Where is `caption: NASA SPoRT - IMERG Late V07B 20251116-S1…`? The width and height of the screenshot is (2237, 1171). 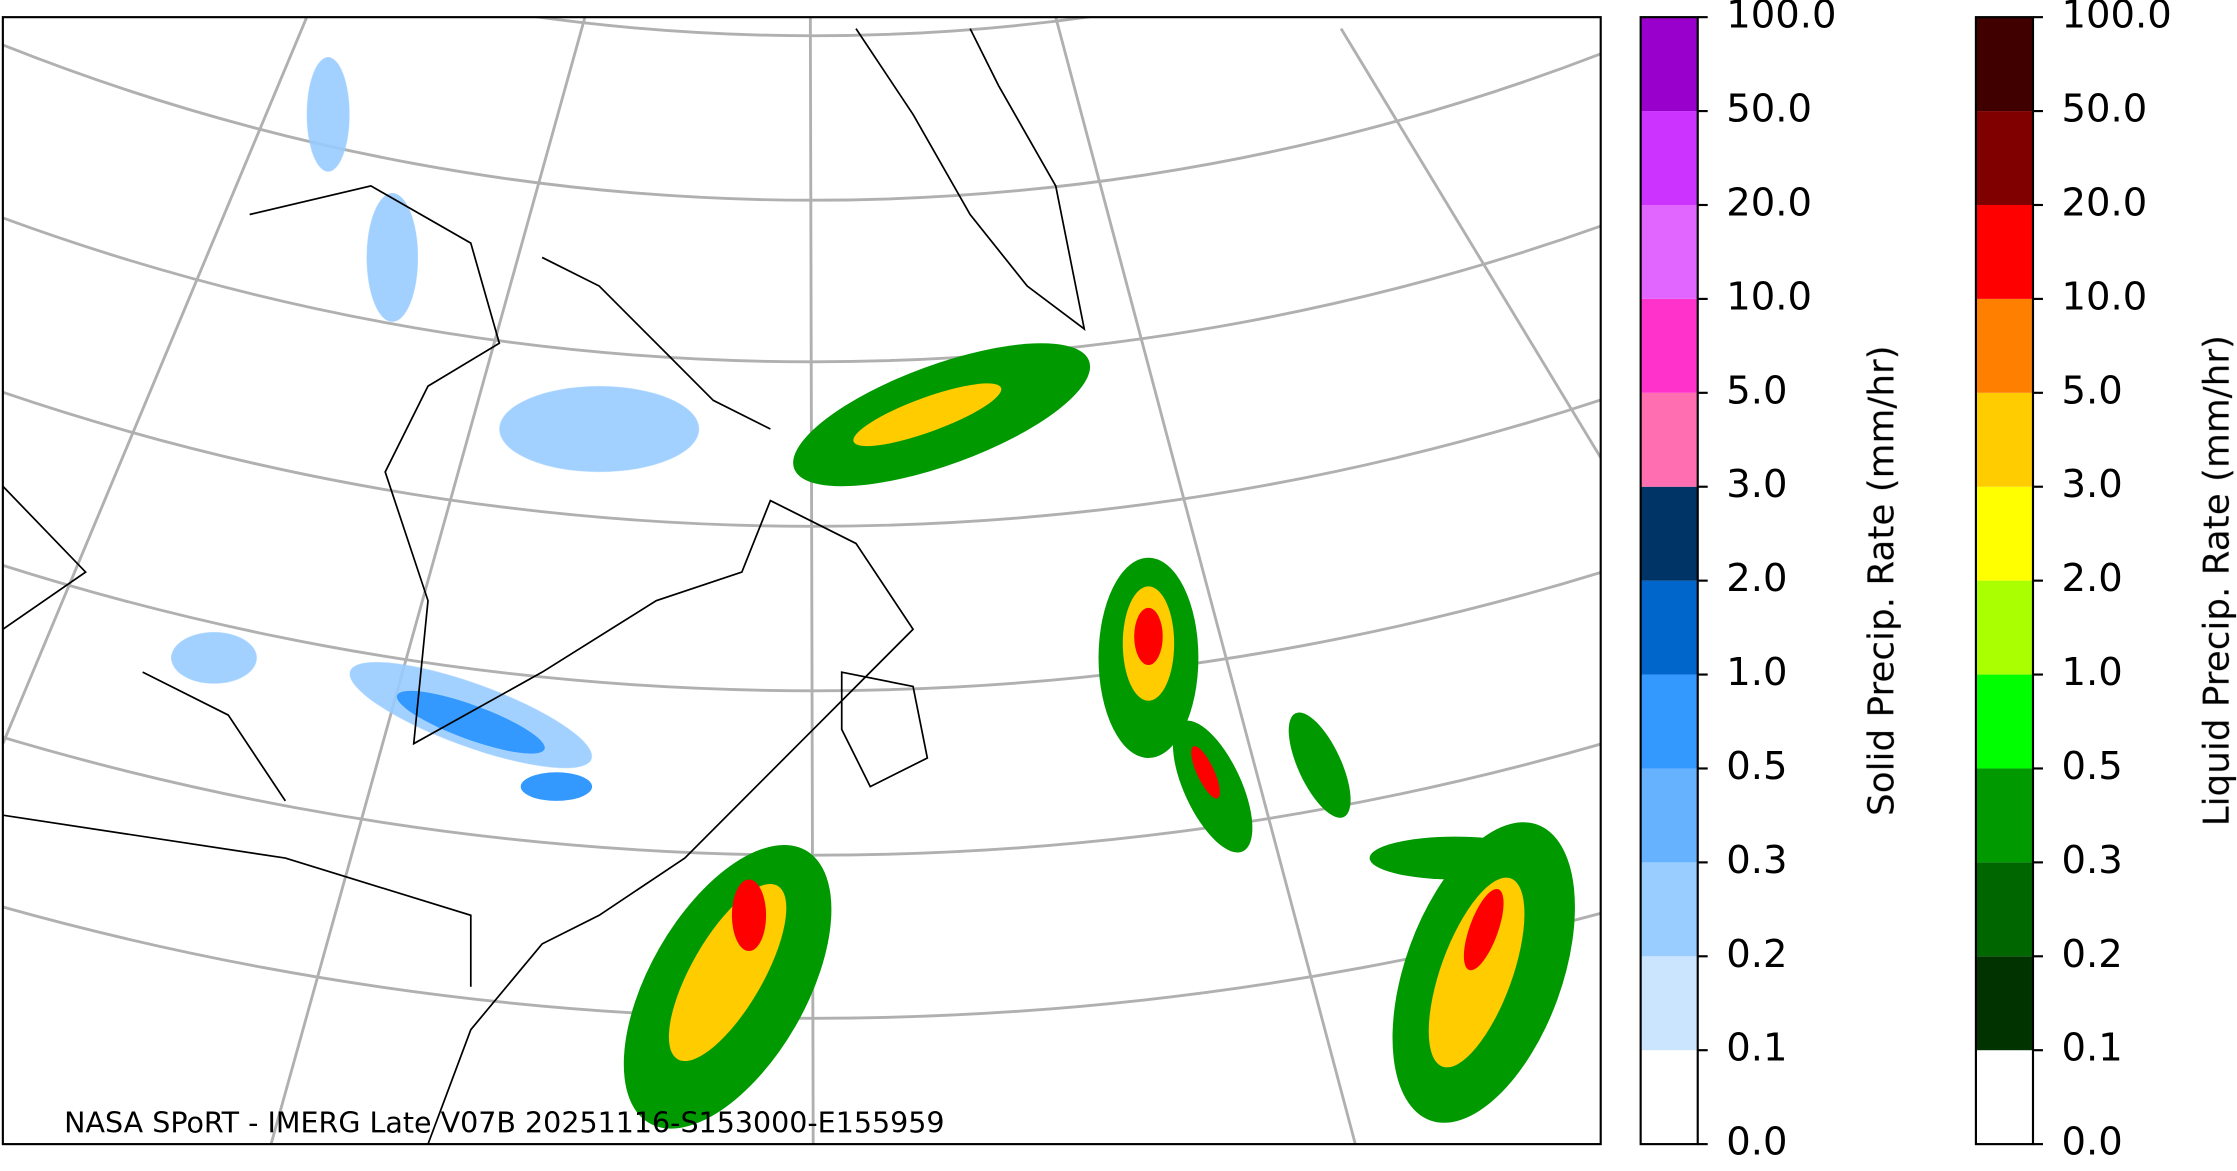 caption: NASA SPoRT - IMERG Late V07B 20251116-S1… is located at coordinates (504, 1123).